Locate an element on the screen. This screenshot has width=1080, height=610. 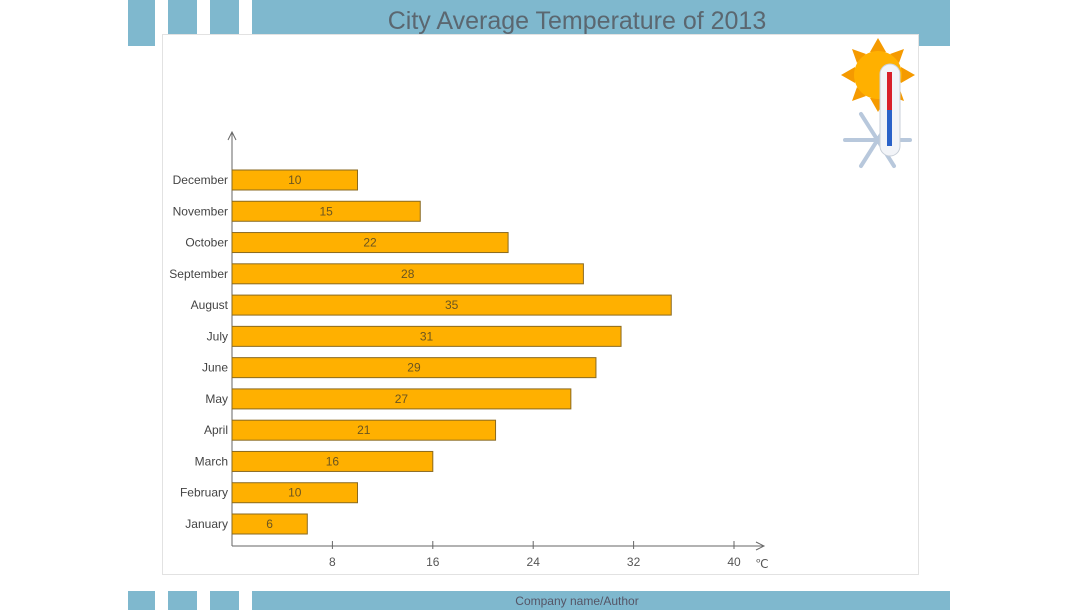
footer-text: Company name/Author is located at coordinates (577, 601).